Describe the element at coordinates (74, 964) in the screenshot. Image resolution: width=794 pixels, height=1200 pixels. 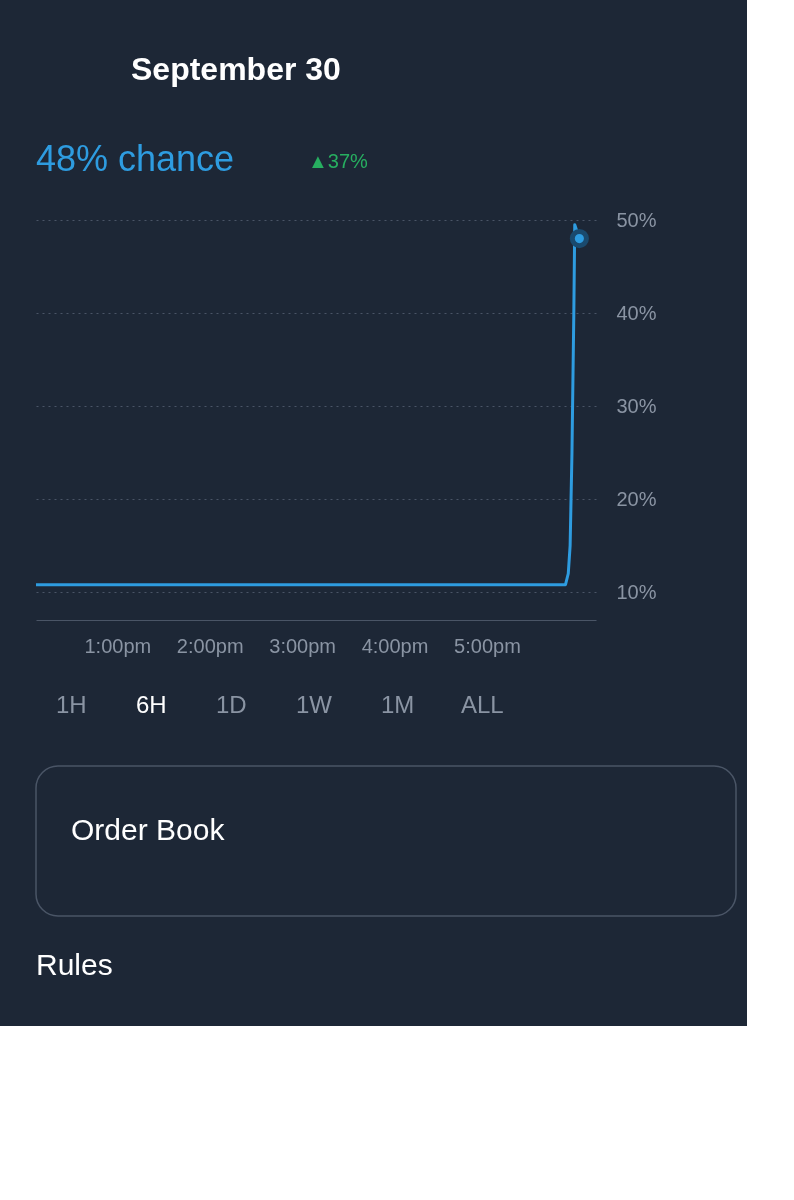
I see `text: Rules` at that location.